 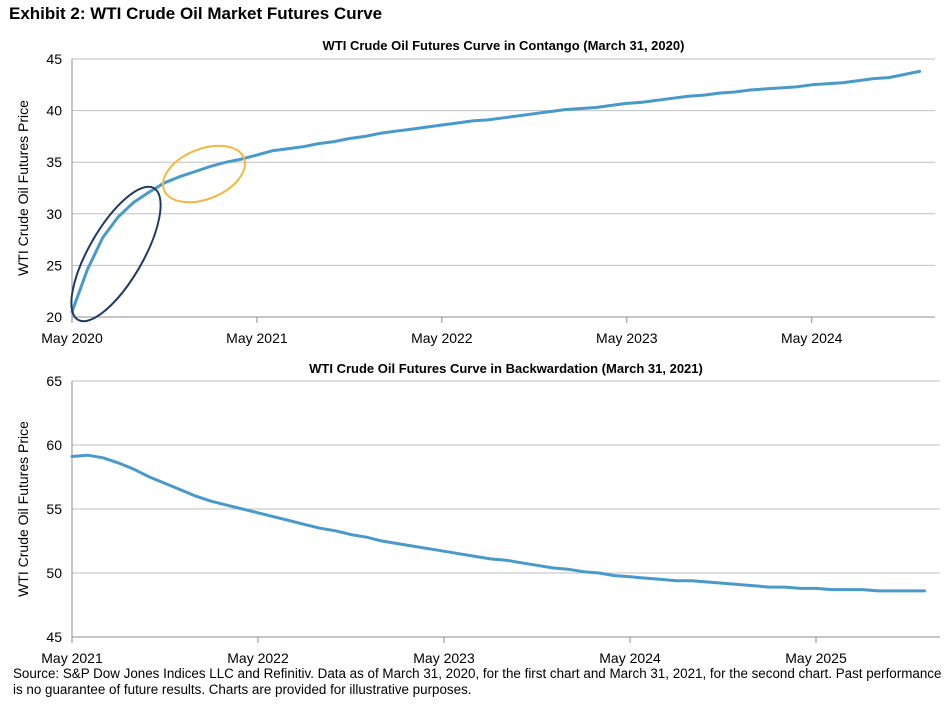 I want to click on y-tick-label: 50, so click(x=54, y=573).